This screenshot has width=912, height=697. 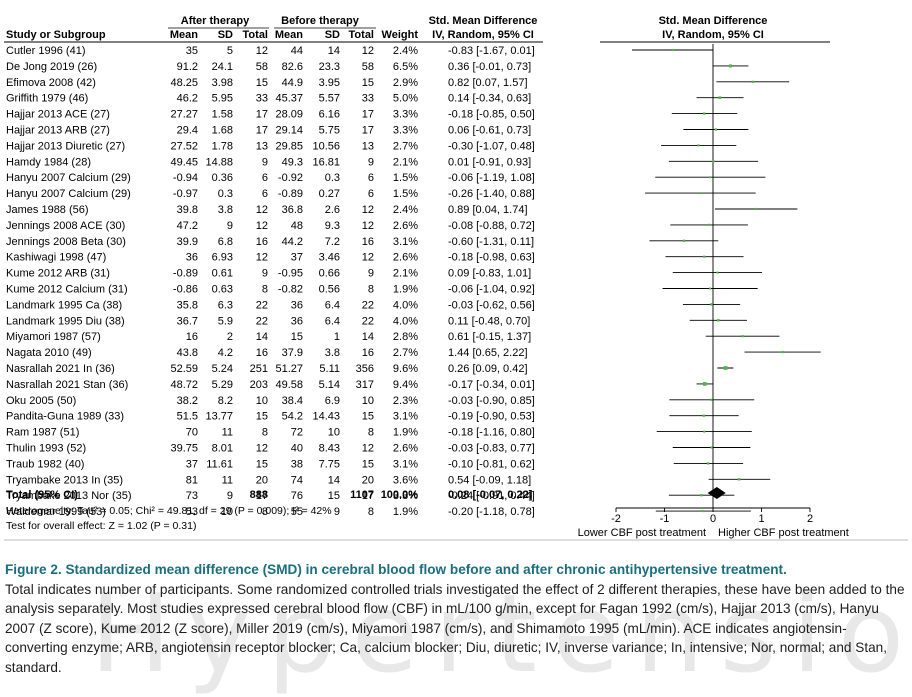 I want to click on study-name: Griffith 1979 (46), so click(x=47, y=99).